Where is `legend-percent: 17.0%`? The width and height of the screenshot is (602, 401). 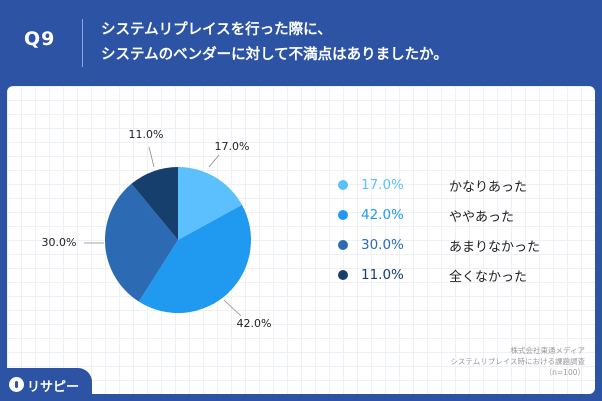 legend-percent: 17.0% is located at coordinates (382, 185).